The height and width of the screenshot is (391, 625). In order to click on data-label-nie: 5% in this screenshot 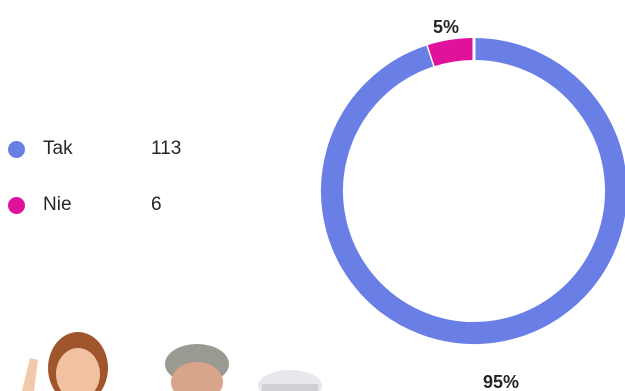, I will do `click(446, 27)`.